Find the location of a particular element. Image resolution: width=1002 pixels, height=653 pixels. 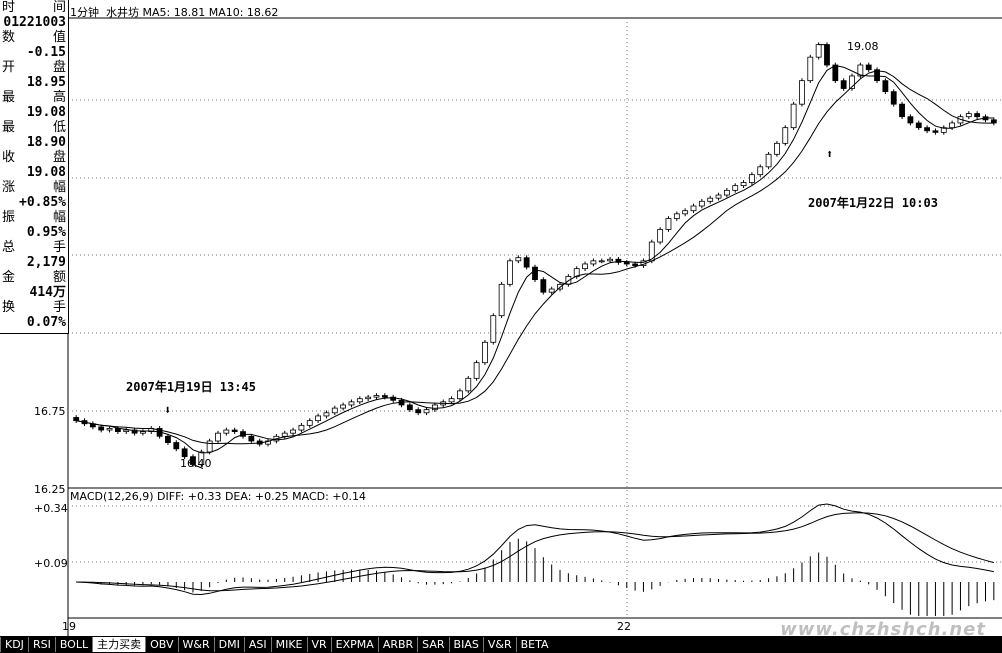

info-value-row: +0.85% is located at coordinates (34, 202).